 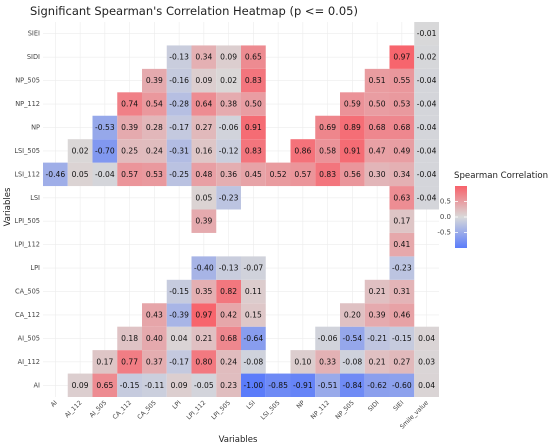 What do you see at coordinates (99, 409) in the screenshot?
I see `x-tick-label: AI_505` at bounding box center [99, 409].